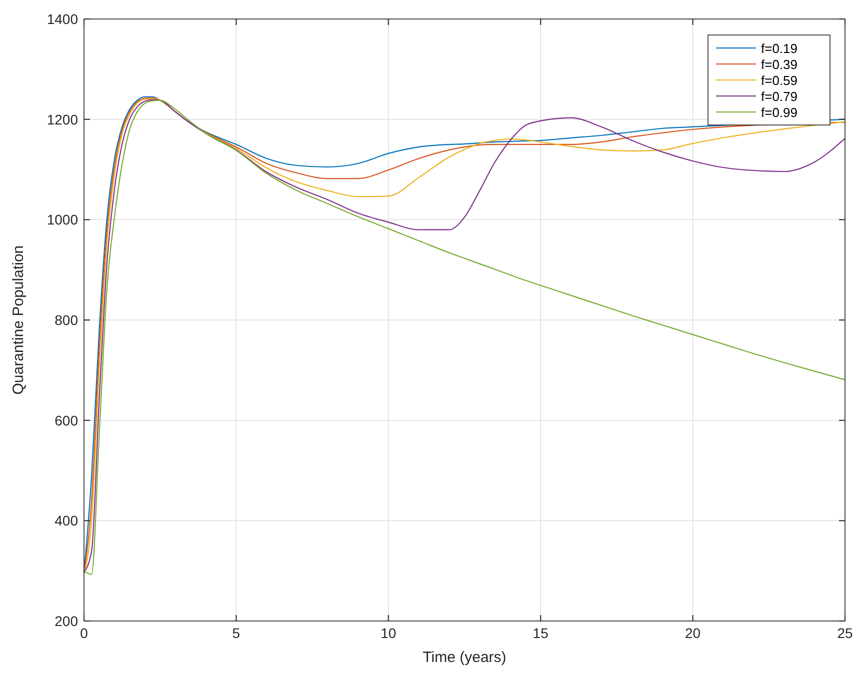  What do you see at coordinates (66, 420) in the screenshot?
I see `y-tick-label: 600` at bounding box center [66, 420].